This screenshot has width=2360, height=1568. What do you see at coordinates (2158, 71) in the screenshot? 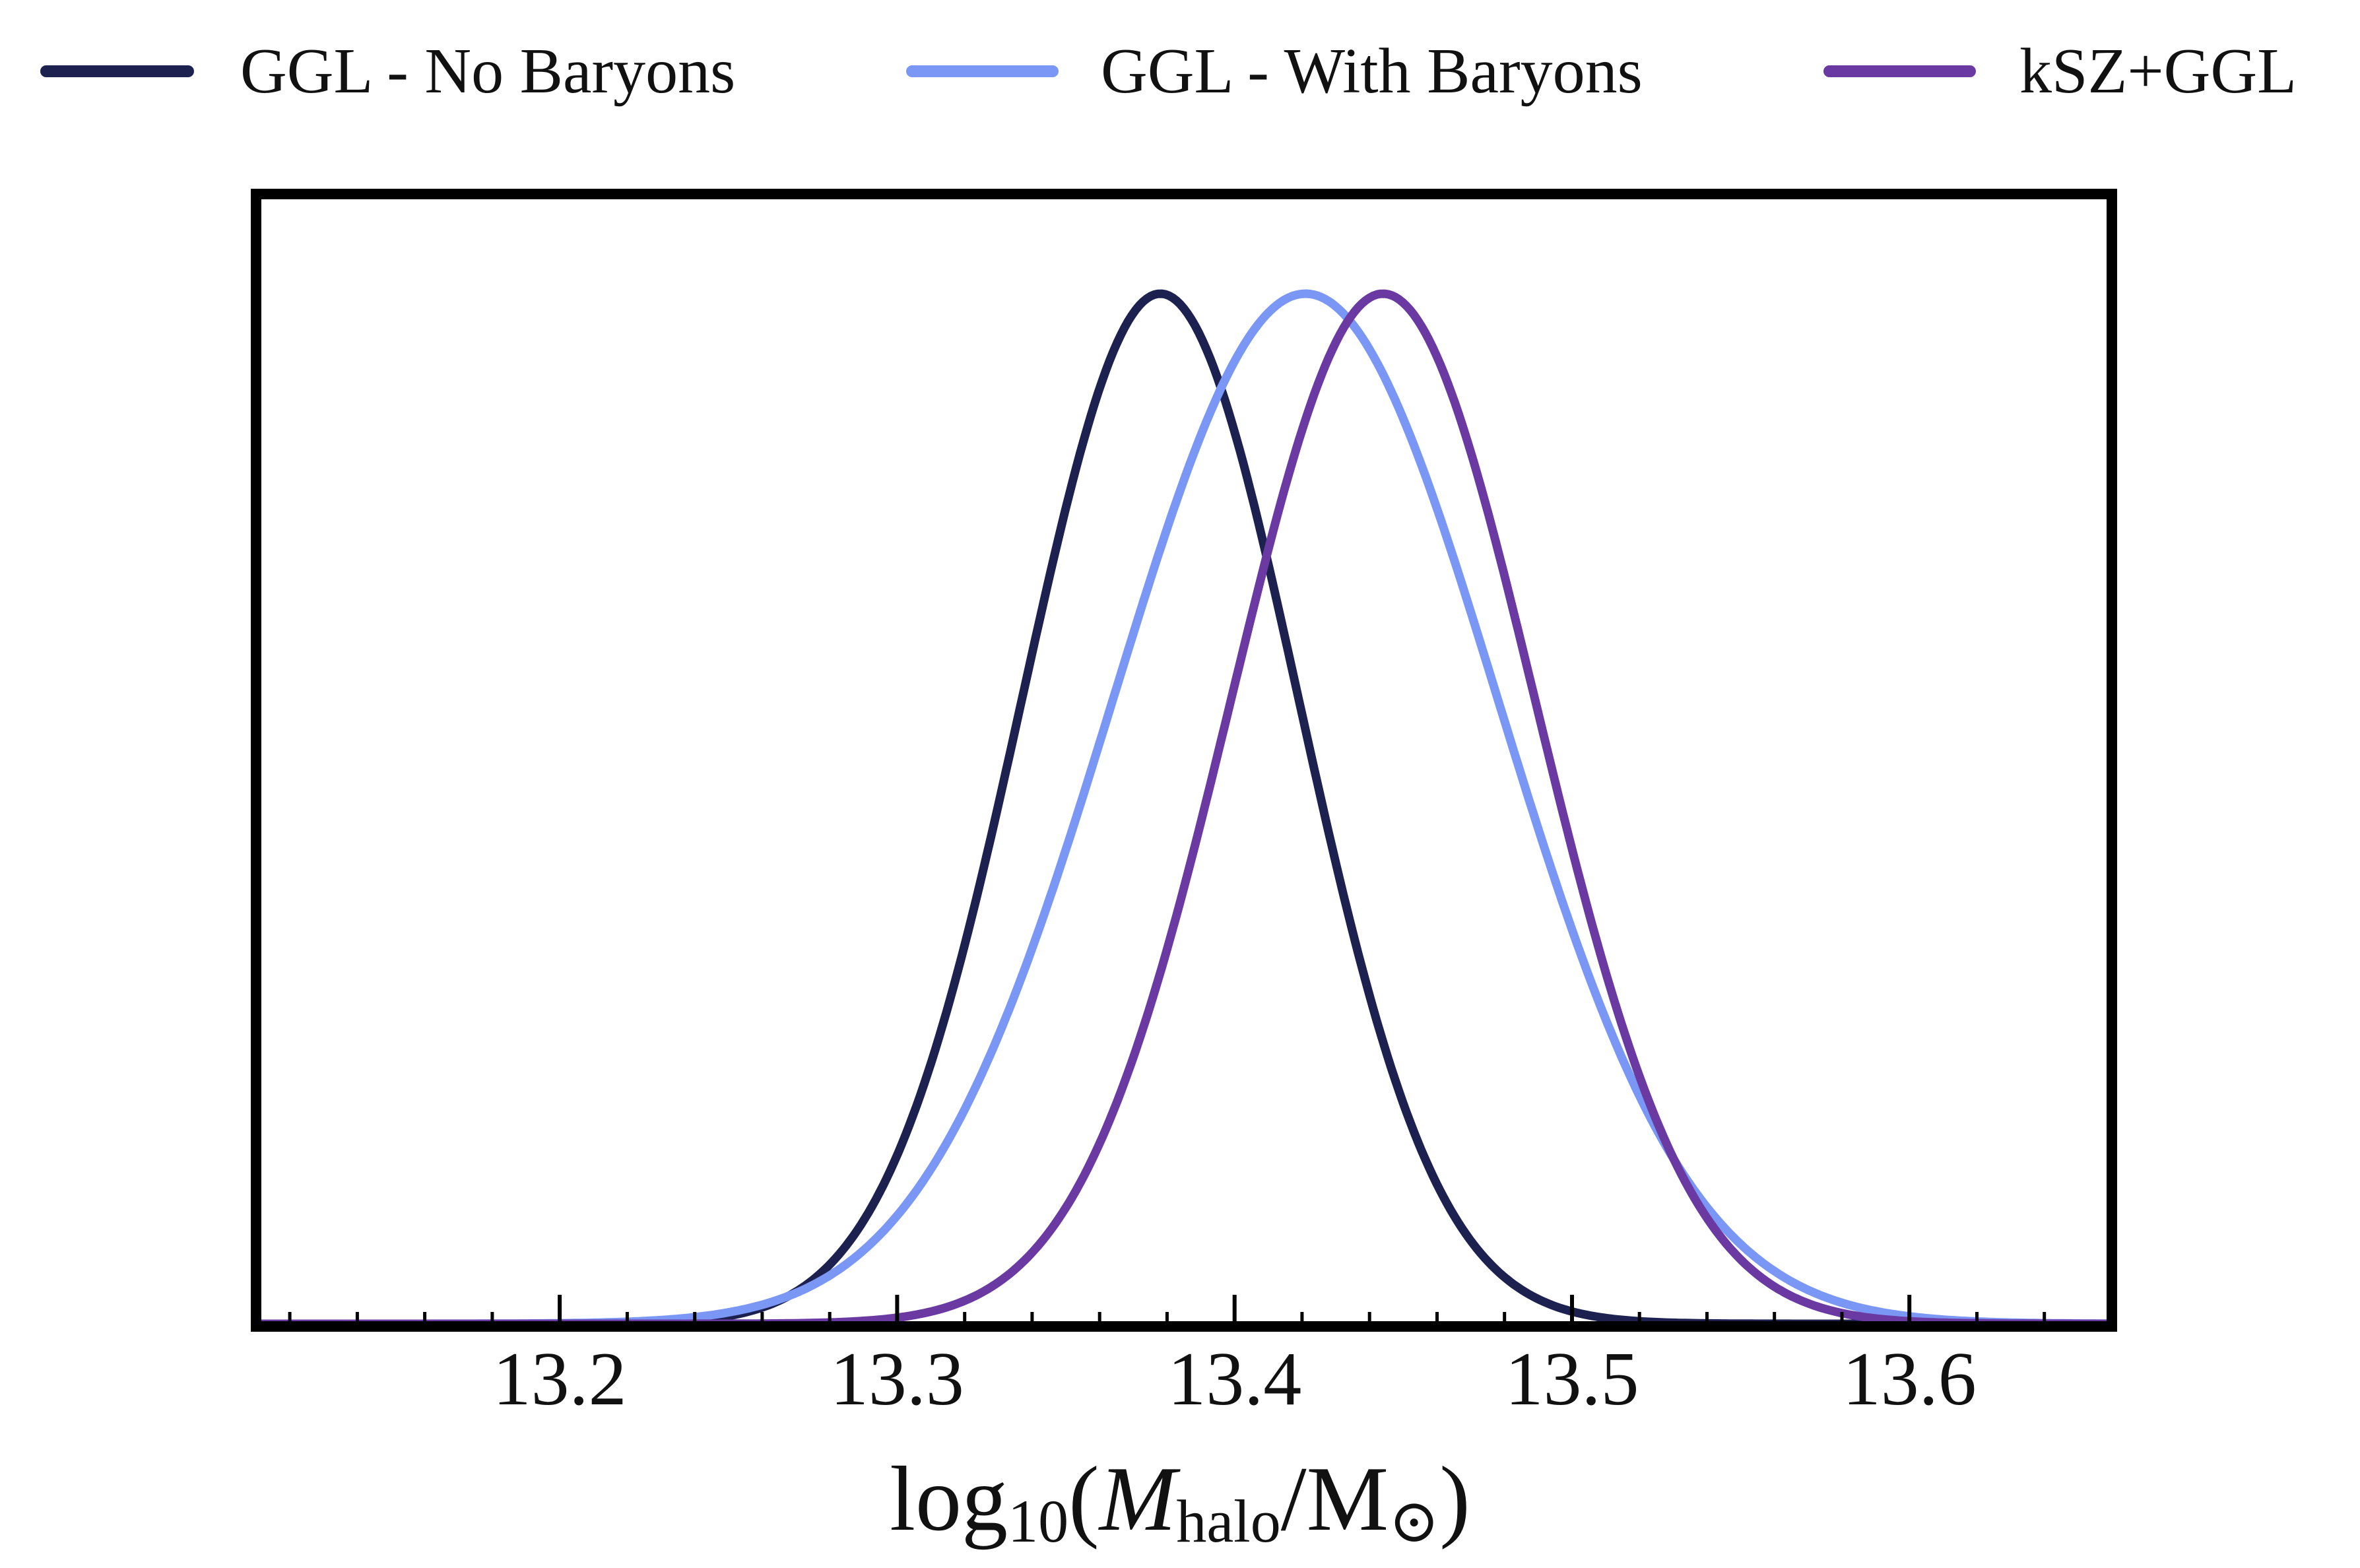
I see `legend-label-ksz-ggl: kSZ+GGL` at bounding box center [2158, 71].